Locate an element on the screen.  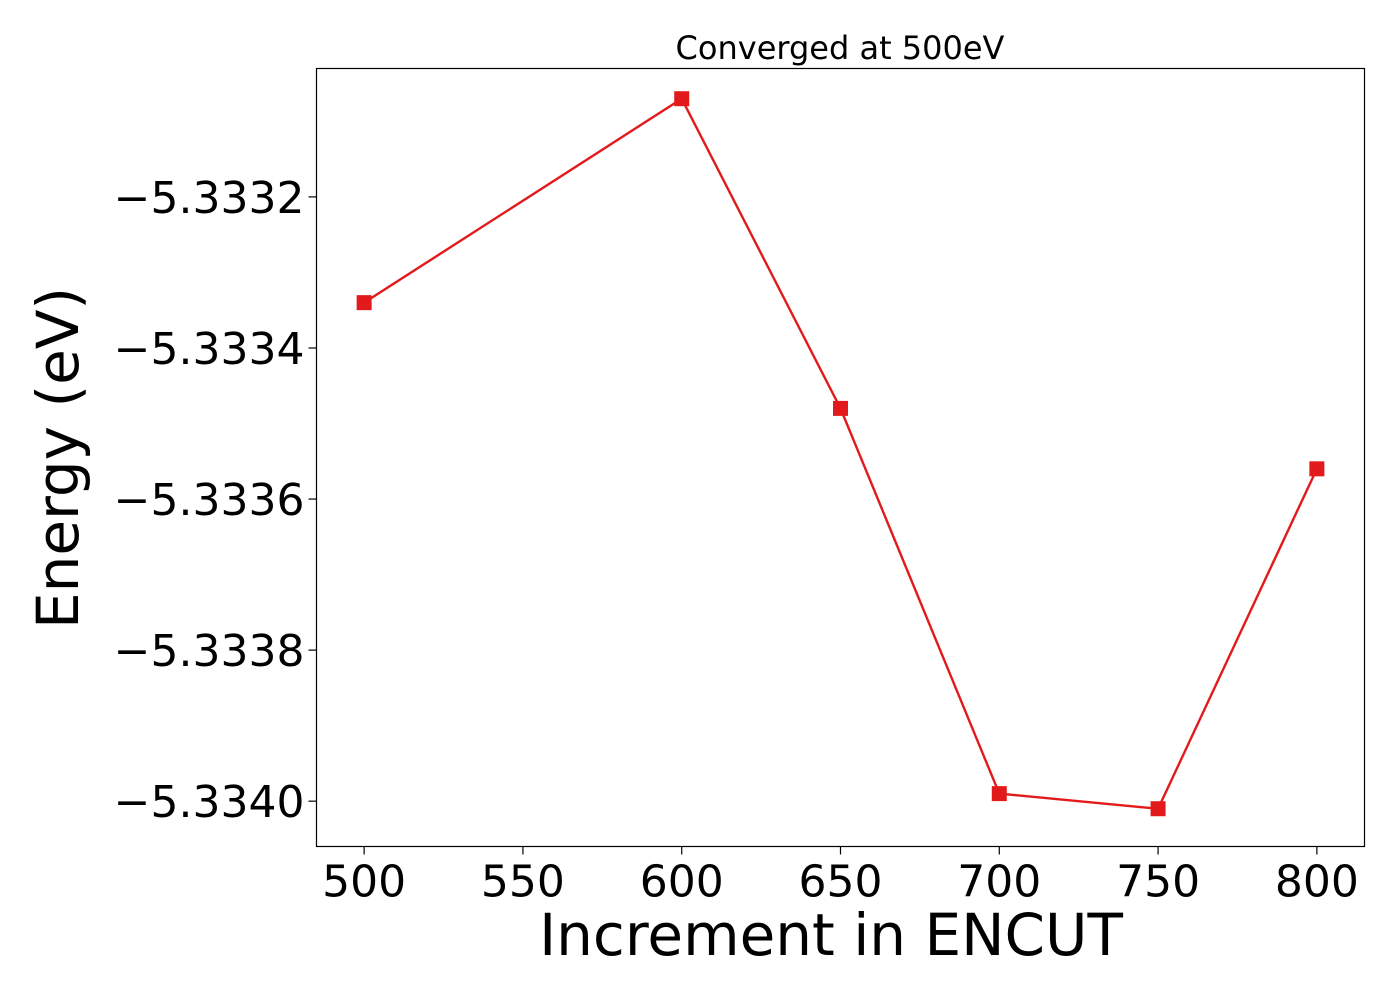
y-axis-label: Energy (eV) is located at coordinates (58, 458).